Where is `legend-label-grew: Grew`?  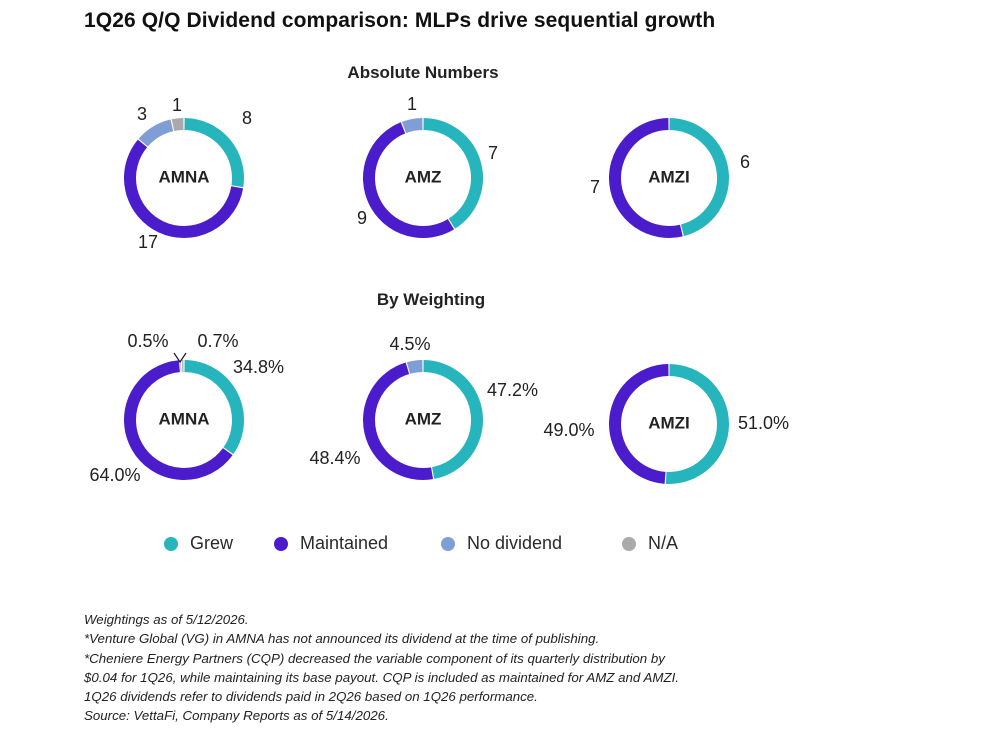 legend-label-grew: Grew is located at coordinates (212, 543).